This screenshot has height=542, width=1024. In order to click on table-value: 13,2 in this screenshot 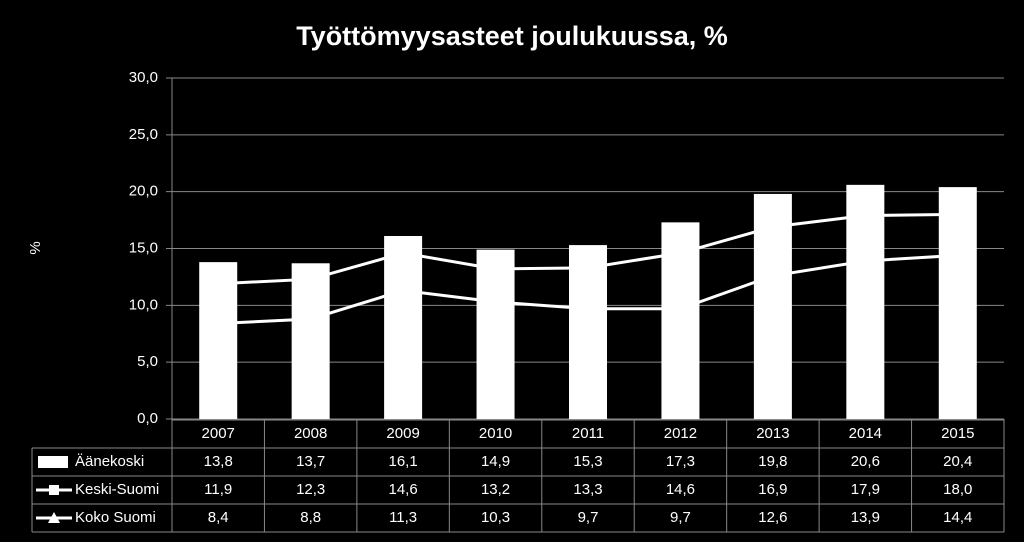, I will do `click(495, 489)`.